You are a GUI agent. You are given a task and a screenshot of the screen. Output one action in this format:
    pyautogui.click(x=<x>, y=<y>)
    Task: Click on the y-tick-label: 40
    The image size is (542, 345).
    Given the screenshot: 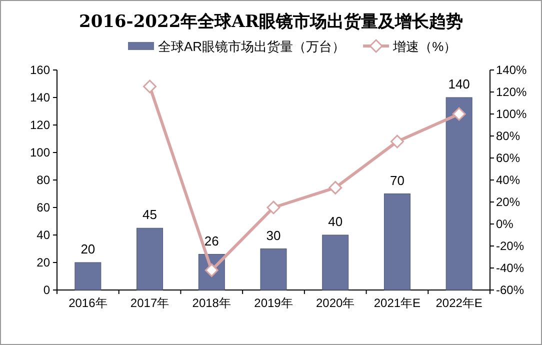 What is the action you would take?
    pyautogui.click(x=43, y=235)
    